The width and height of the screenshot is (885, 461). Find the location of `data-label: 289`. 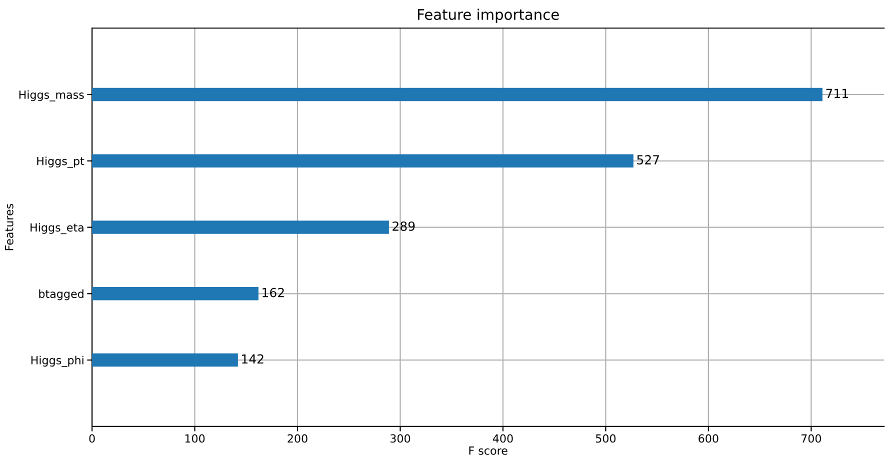

data-label: 289 is located at coordinates (403, 226).